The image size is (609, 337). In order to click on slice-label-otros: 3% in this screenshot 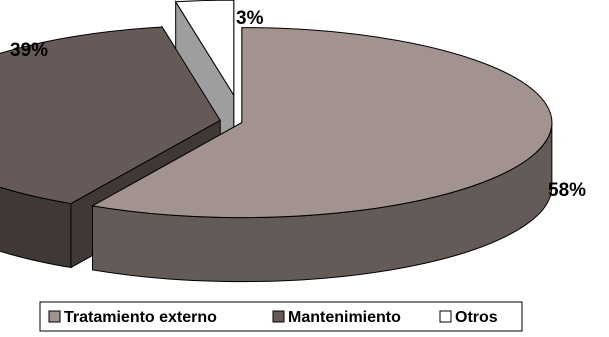, I will do `click(250, 18)`.